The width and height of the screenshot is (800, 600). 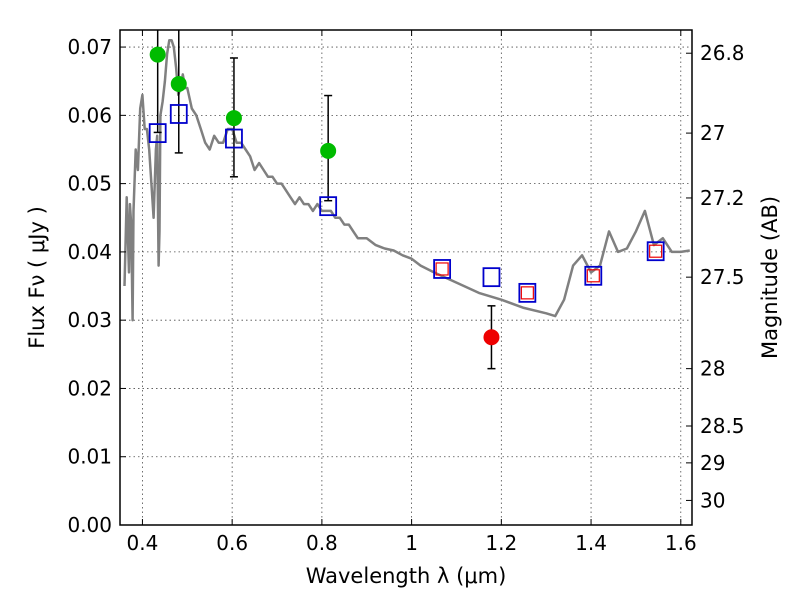 What do you see at coordinates (411, 543) in the screenshot?
I see `x-tick-label: 1` at bounding box center [411, 543].